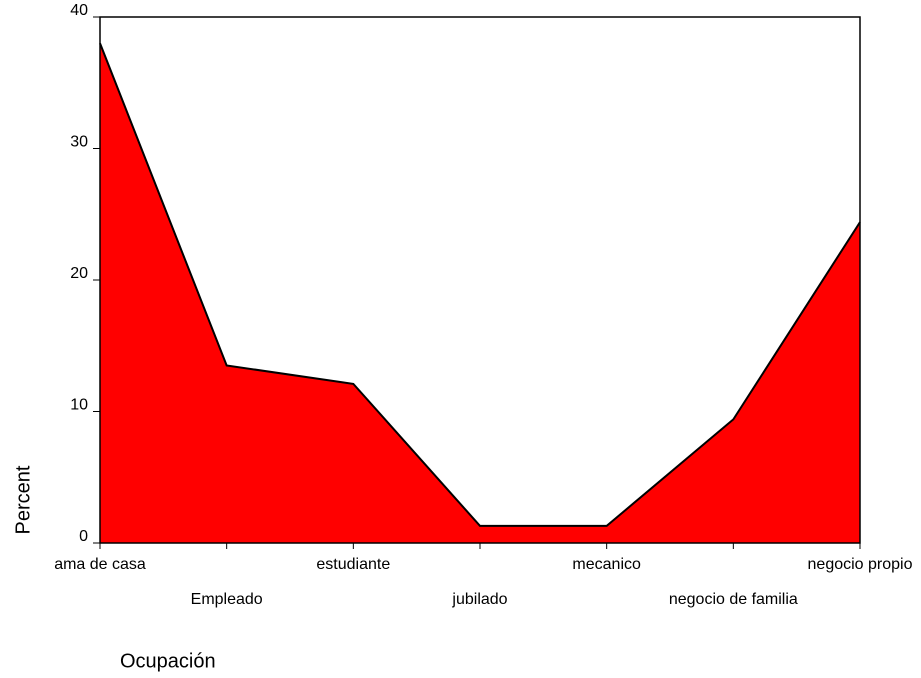 Image resolution: width=921 pixels, height=678 pixels. I want to click on x-tick-label: jubilado, so click(479, 599).